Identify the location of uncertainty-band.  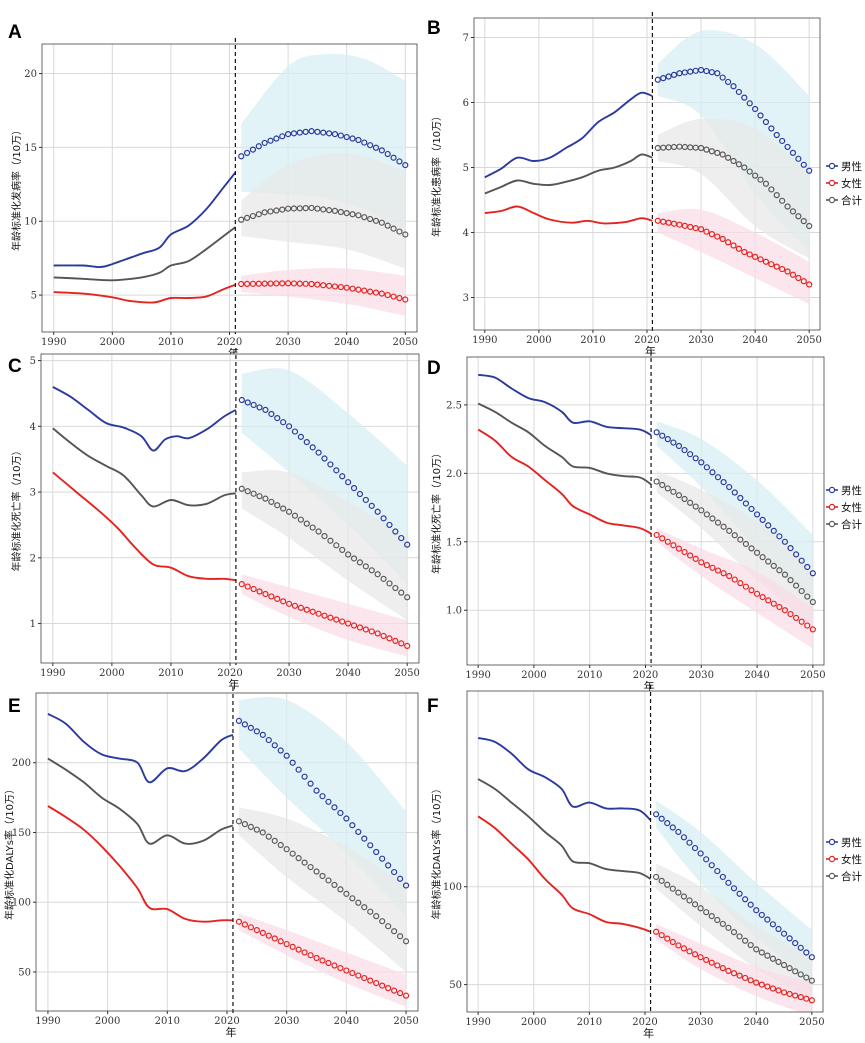
(734, 932).